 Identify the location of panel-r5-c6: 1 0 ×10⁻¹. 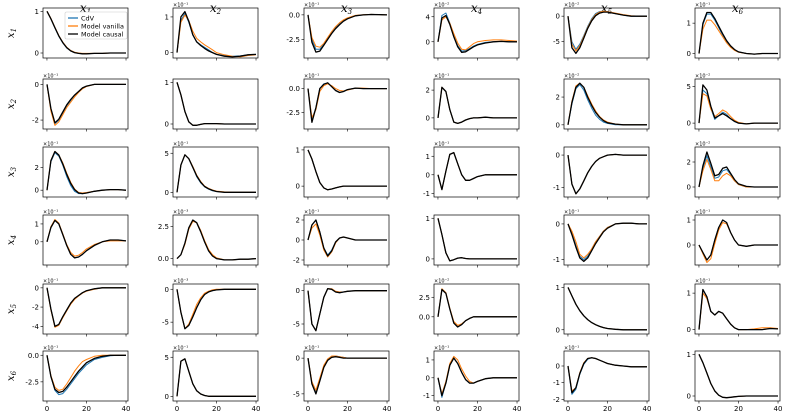
(734, 308).